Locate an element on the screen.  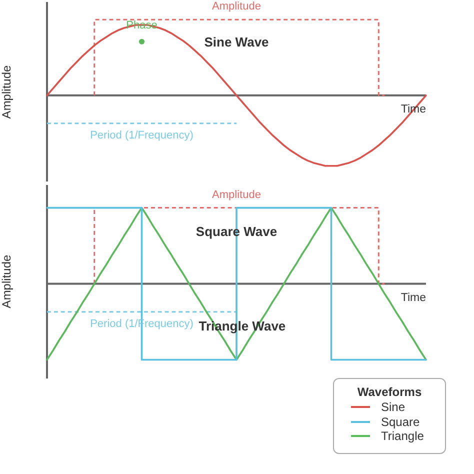
legend-label: Sine is located at coordinates (393, 407).